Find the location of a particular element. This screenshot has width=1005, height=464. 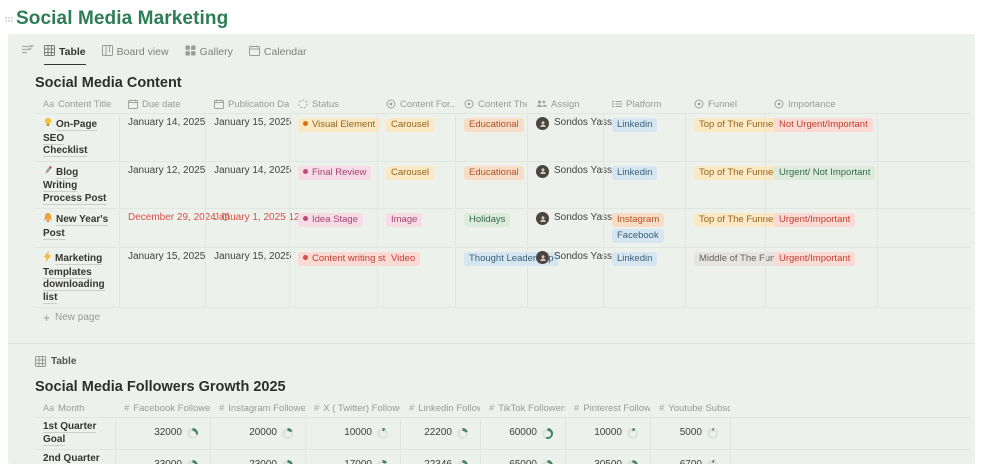

cell-follower-count: 23000 is located at coordinates (257, 457).